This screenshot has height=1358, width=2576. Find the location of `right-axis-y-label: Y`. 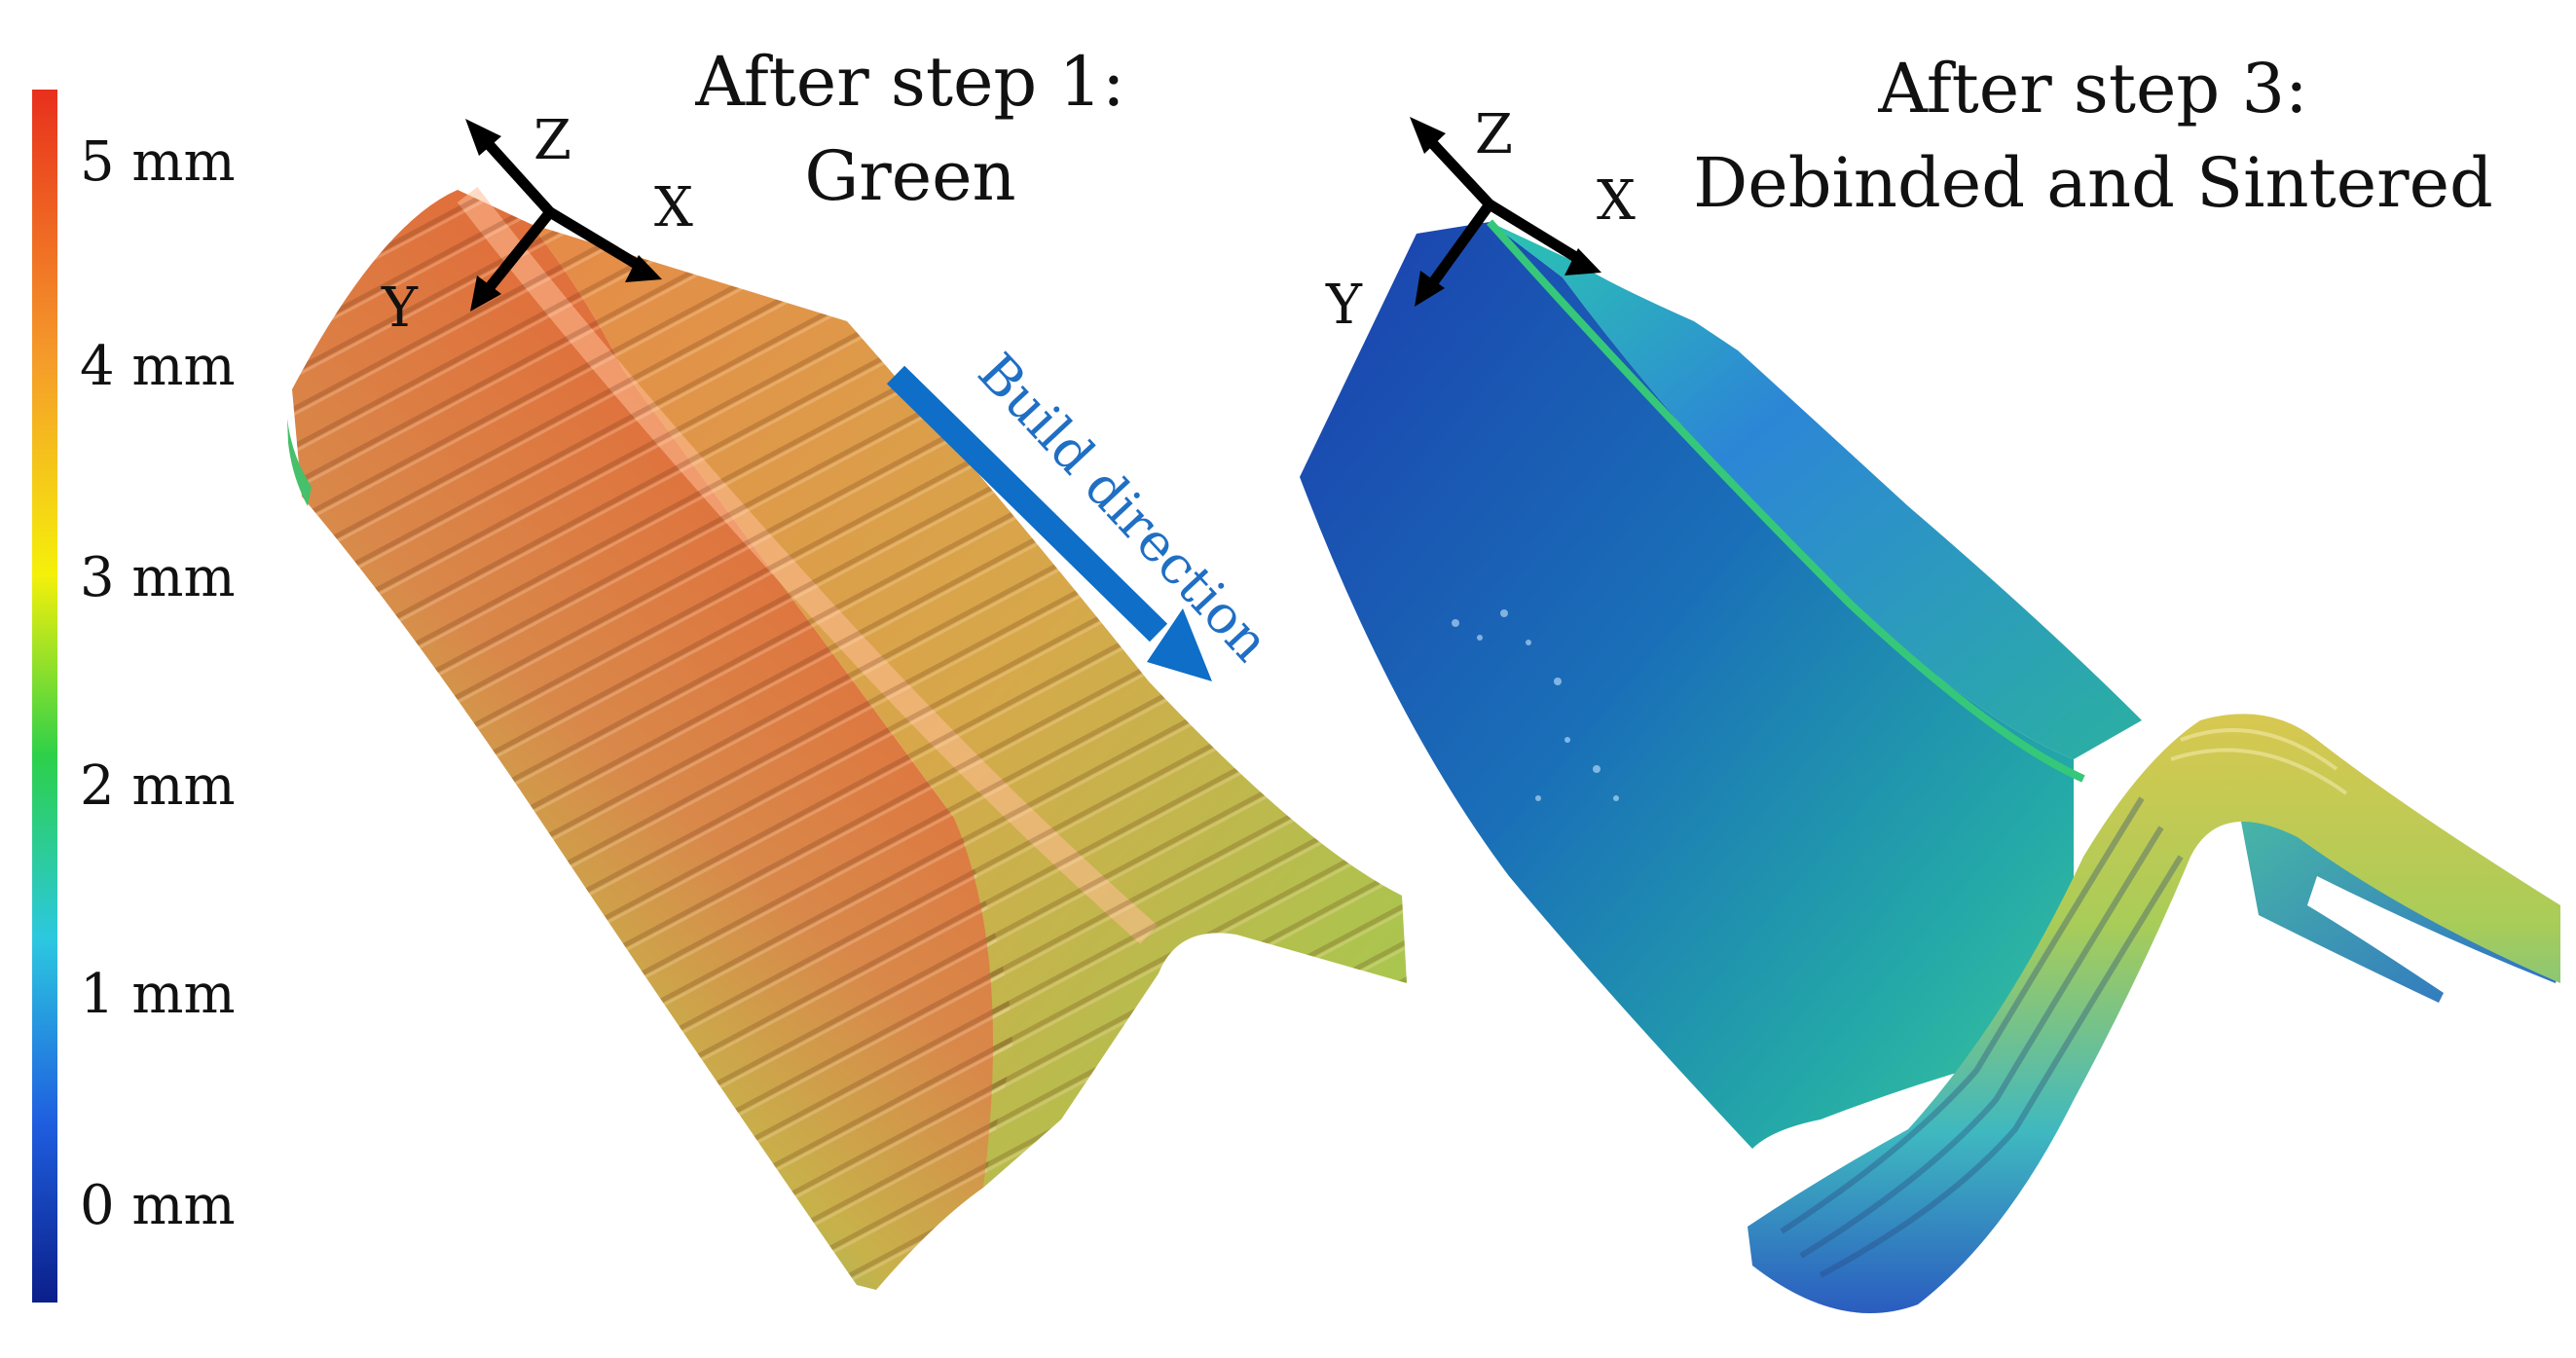

right-axis-y-label: Y is located at coordinates (1344, 305).